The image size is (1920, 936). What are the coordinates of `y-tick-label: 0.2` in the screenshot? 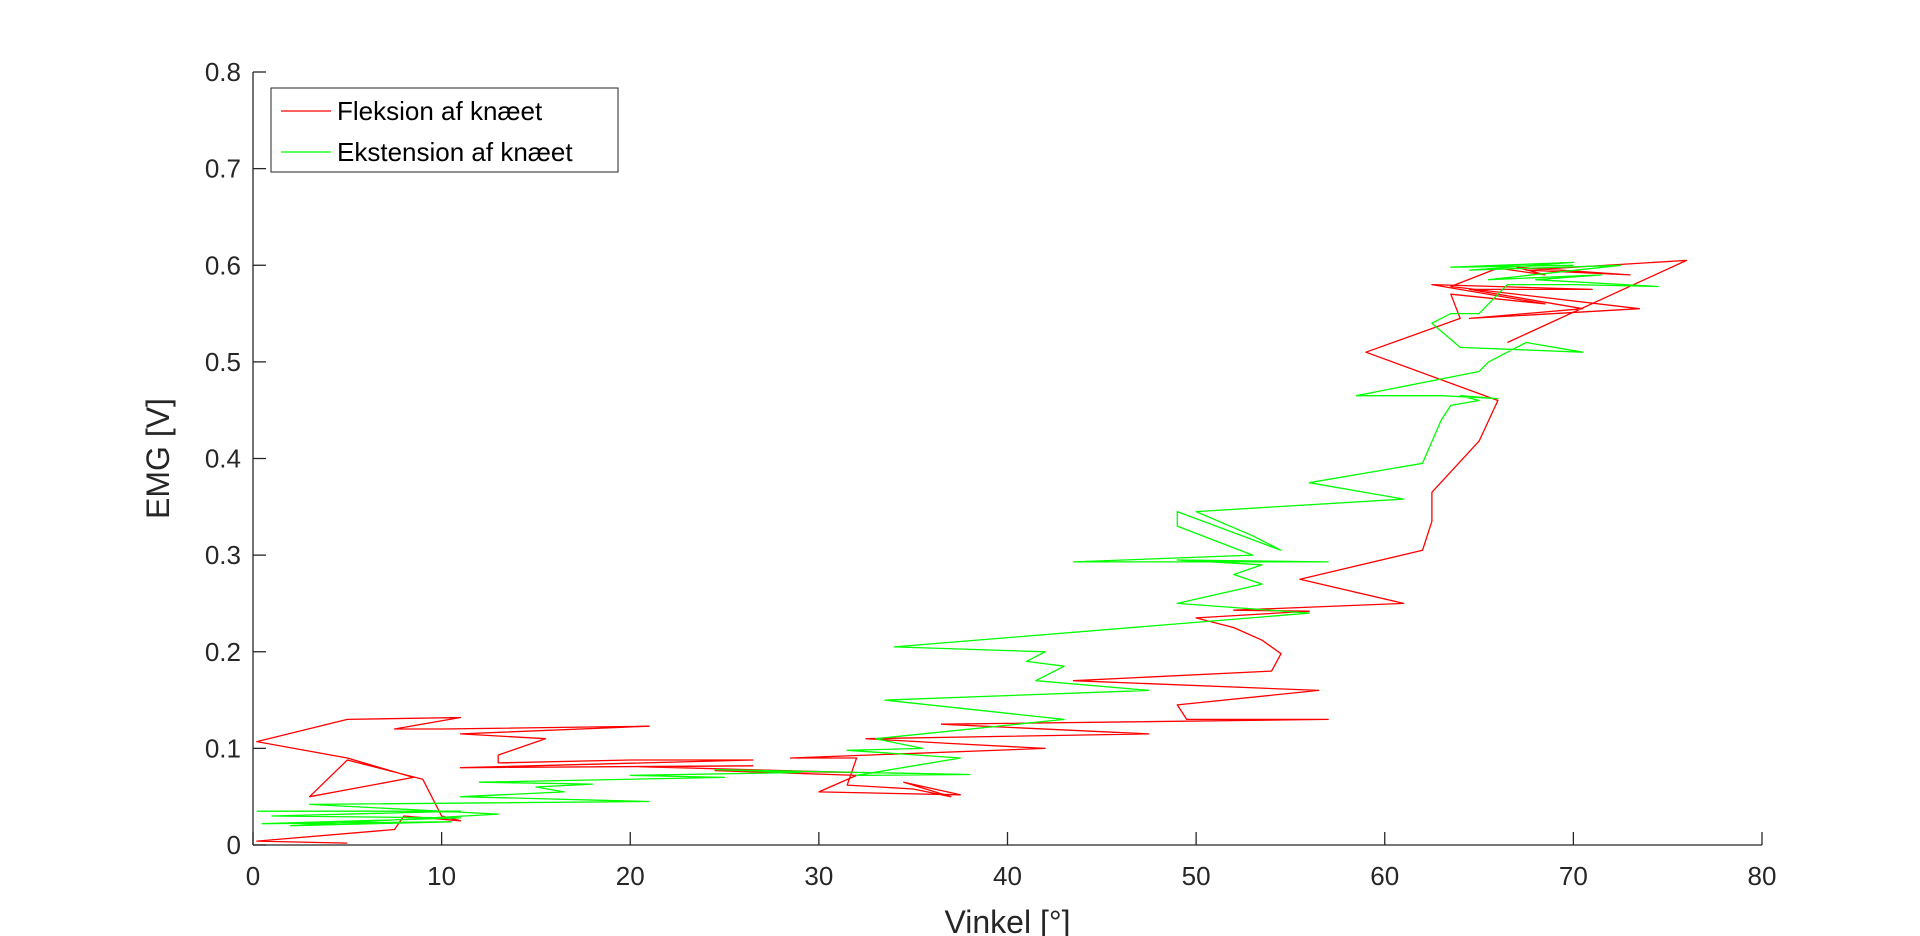 It's located at (223, 652).